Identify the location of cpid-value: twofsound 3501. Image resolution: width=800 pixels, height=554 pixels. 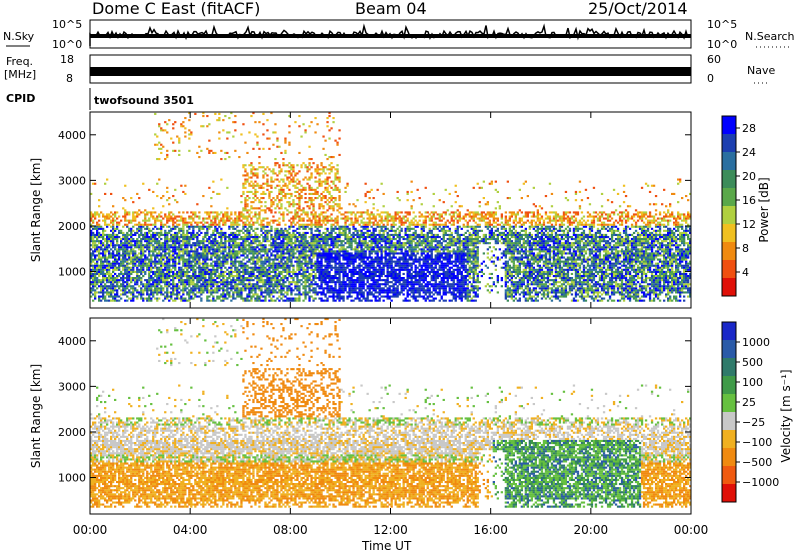
(144, 100).